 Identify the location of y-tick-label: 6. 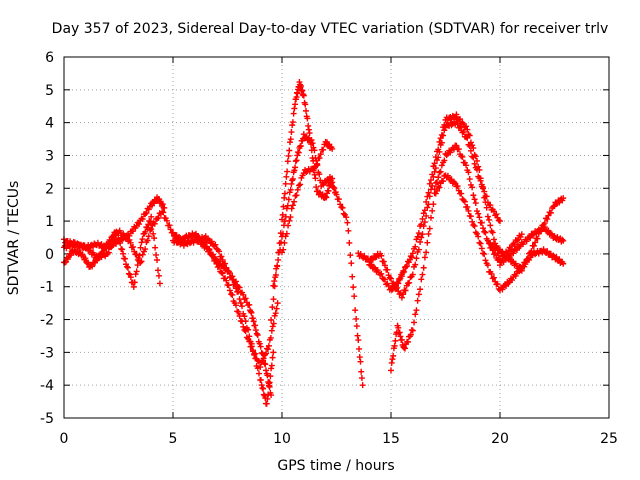
(49, 58).